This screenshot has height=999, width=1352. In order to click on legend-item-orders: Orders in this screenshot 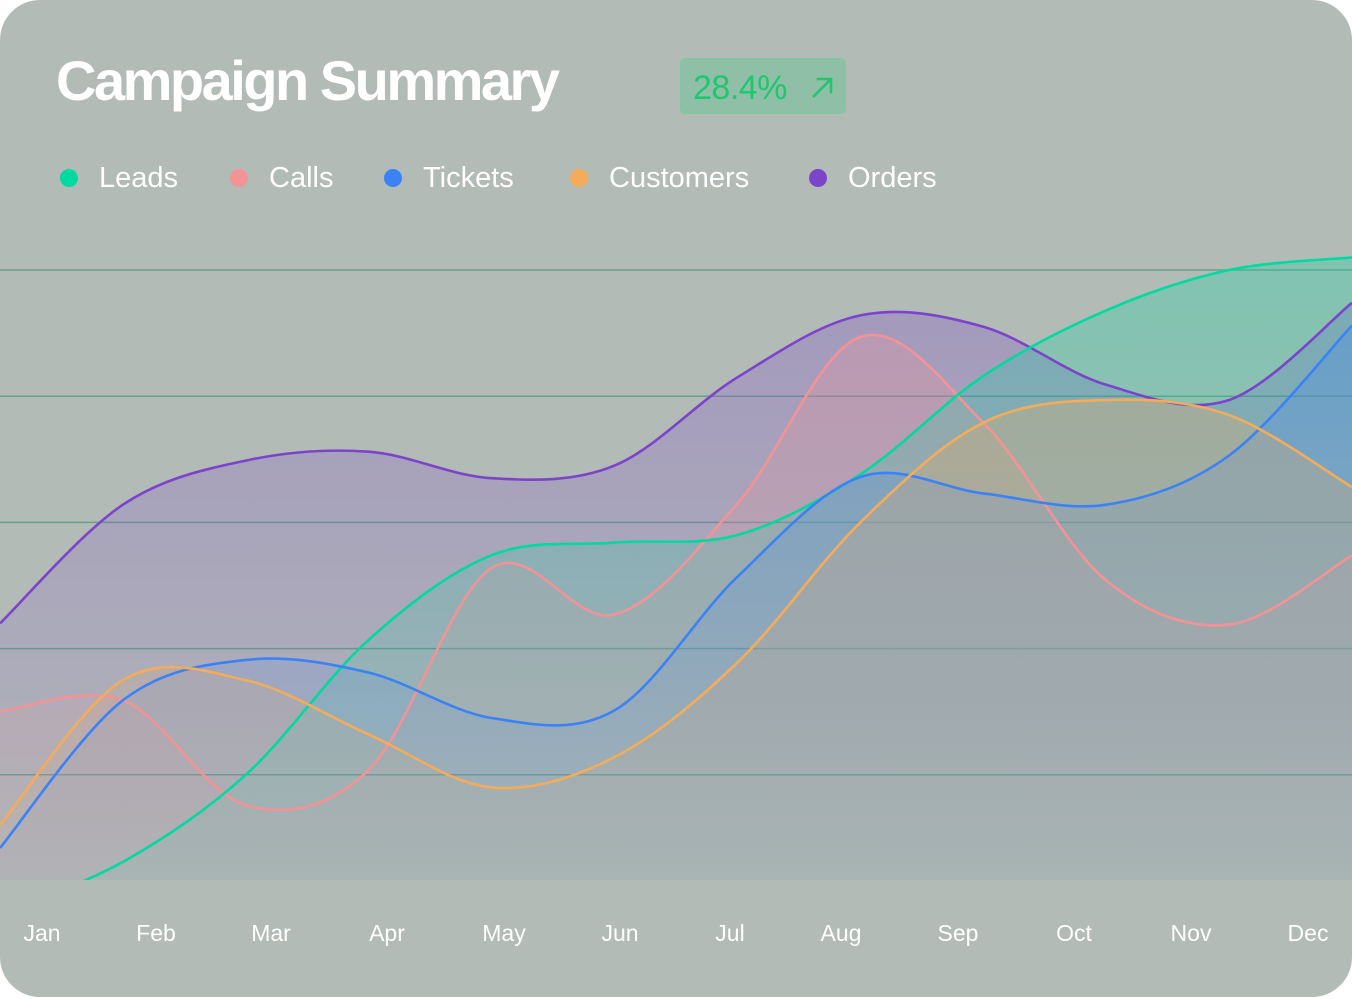, I will do `click(873, 178)`.